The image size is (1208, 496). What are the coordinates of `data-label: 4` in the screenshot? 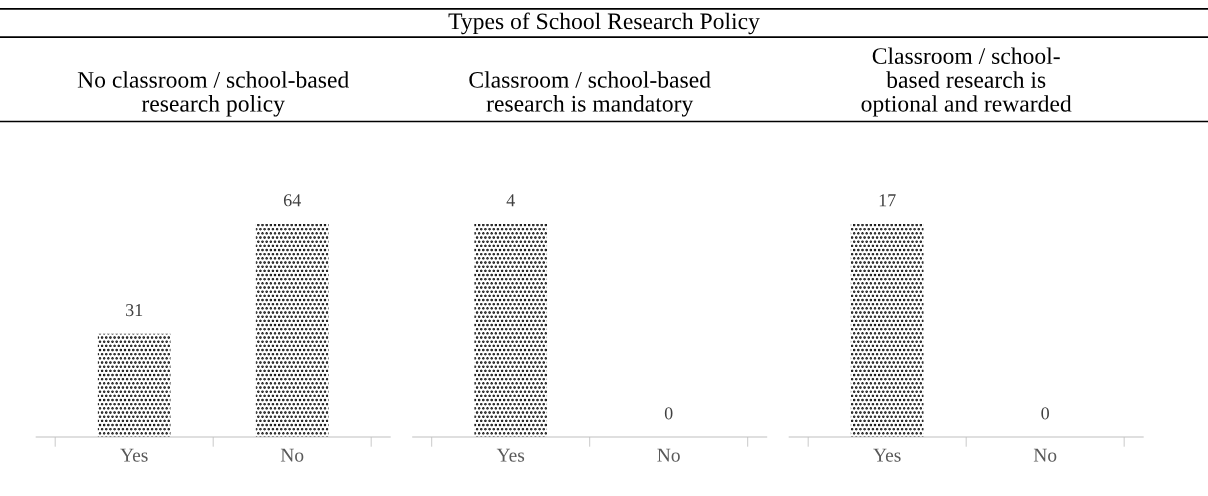 It's located at (510, 200).